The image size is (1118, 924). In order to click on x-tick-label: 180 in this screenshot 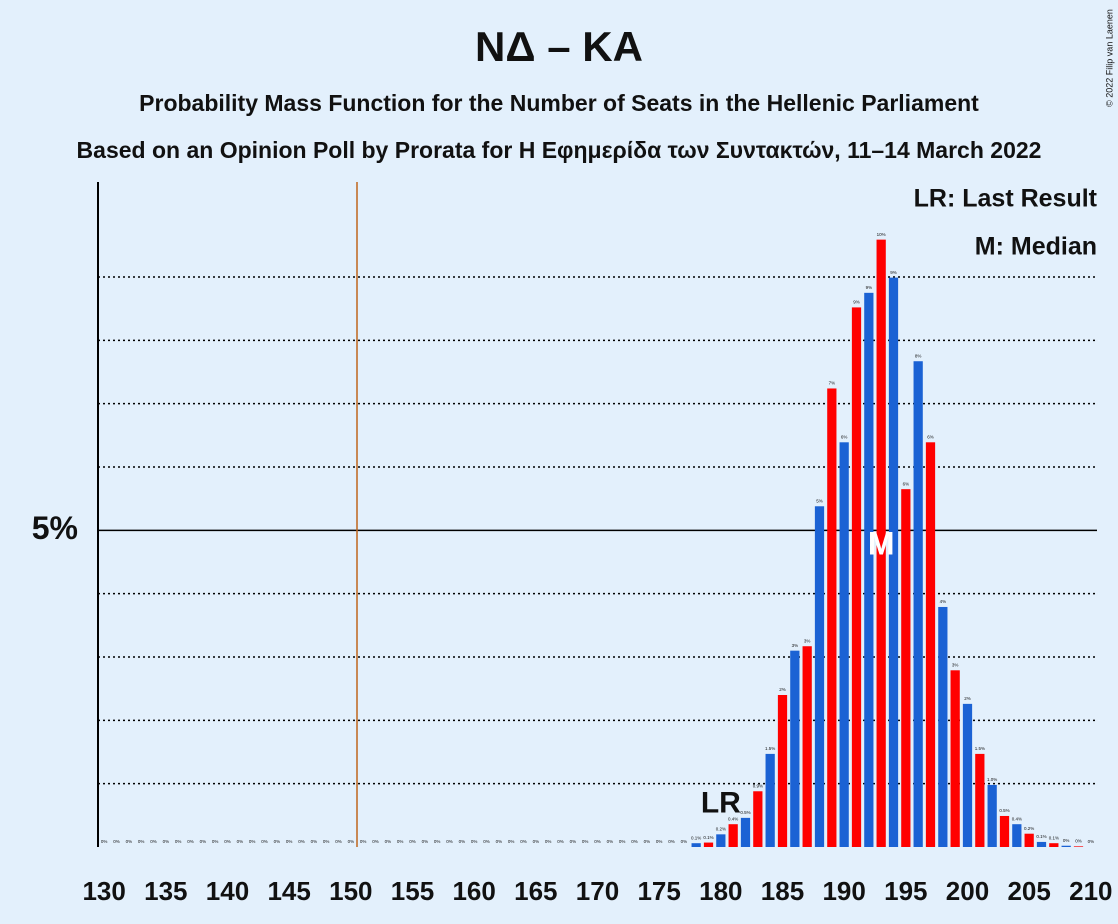, I will do `click(720, 891)`.